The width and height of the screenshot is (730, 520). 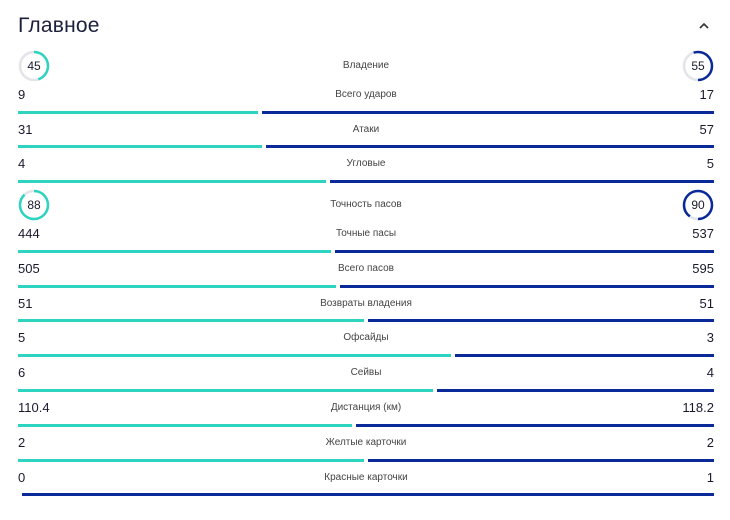 I want to click on away-value: 51, so click(x=706, y=303).